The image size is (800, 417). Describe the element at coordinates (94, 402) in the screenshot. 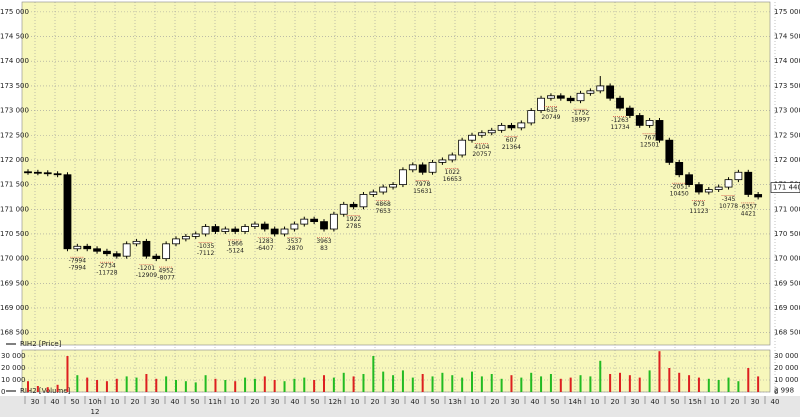

I see `x-tick-label: 10h` at that location.